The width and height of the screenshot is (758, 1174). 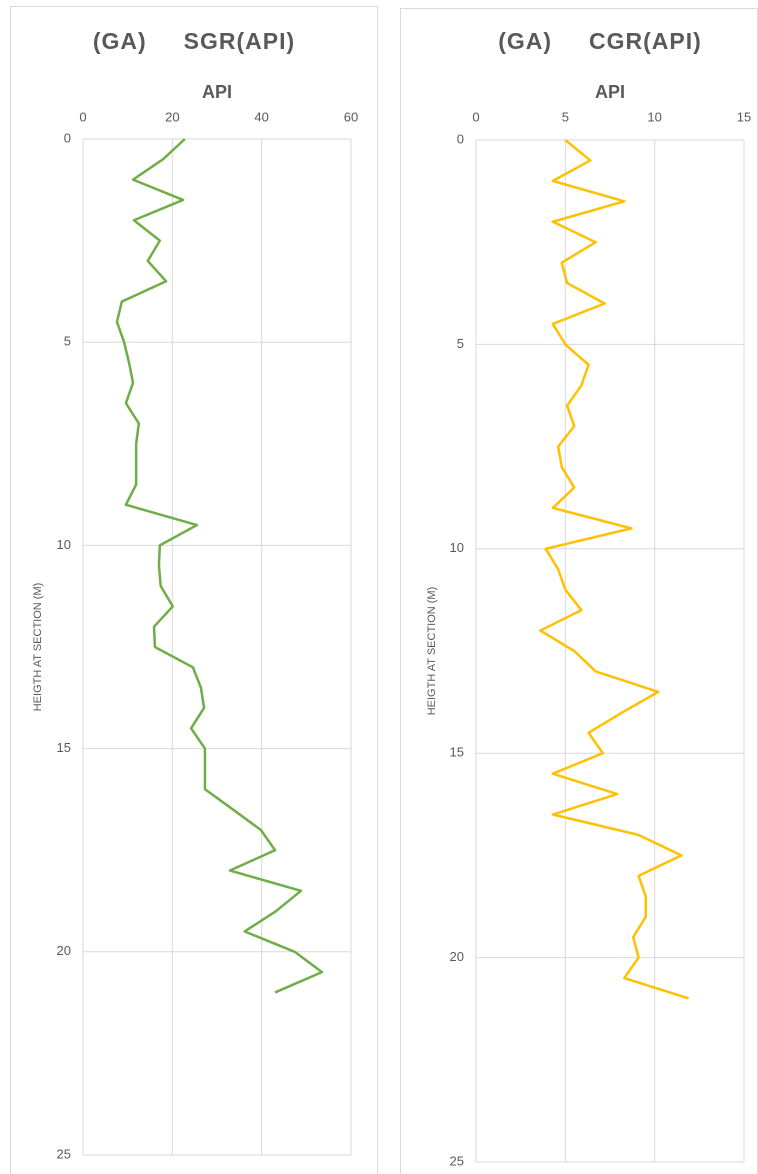 What do you see at coordinates (654, 116) in the screenshot?
I see `value-tick-label: 10` at bounding box center [654, 116].